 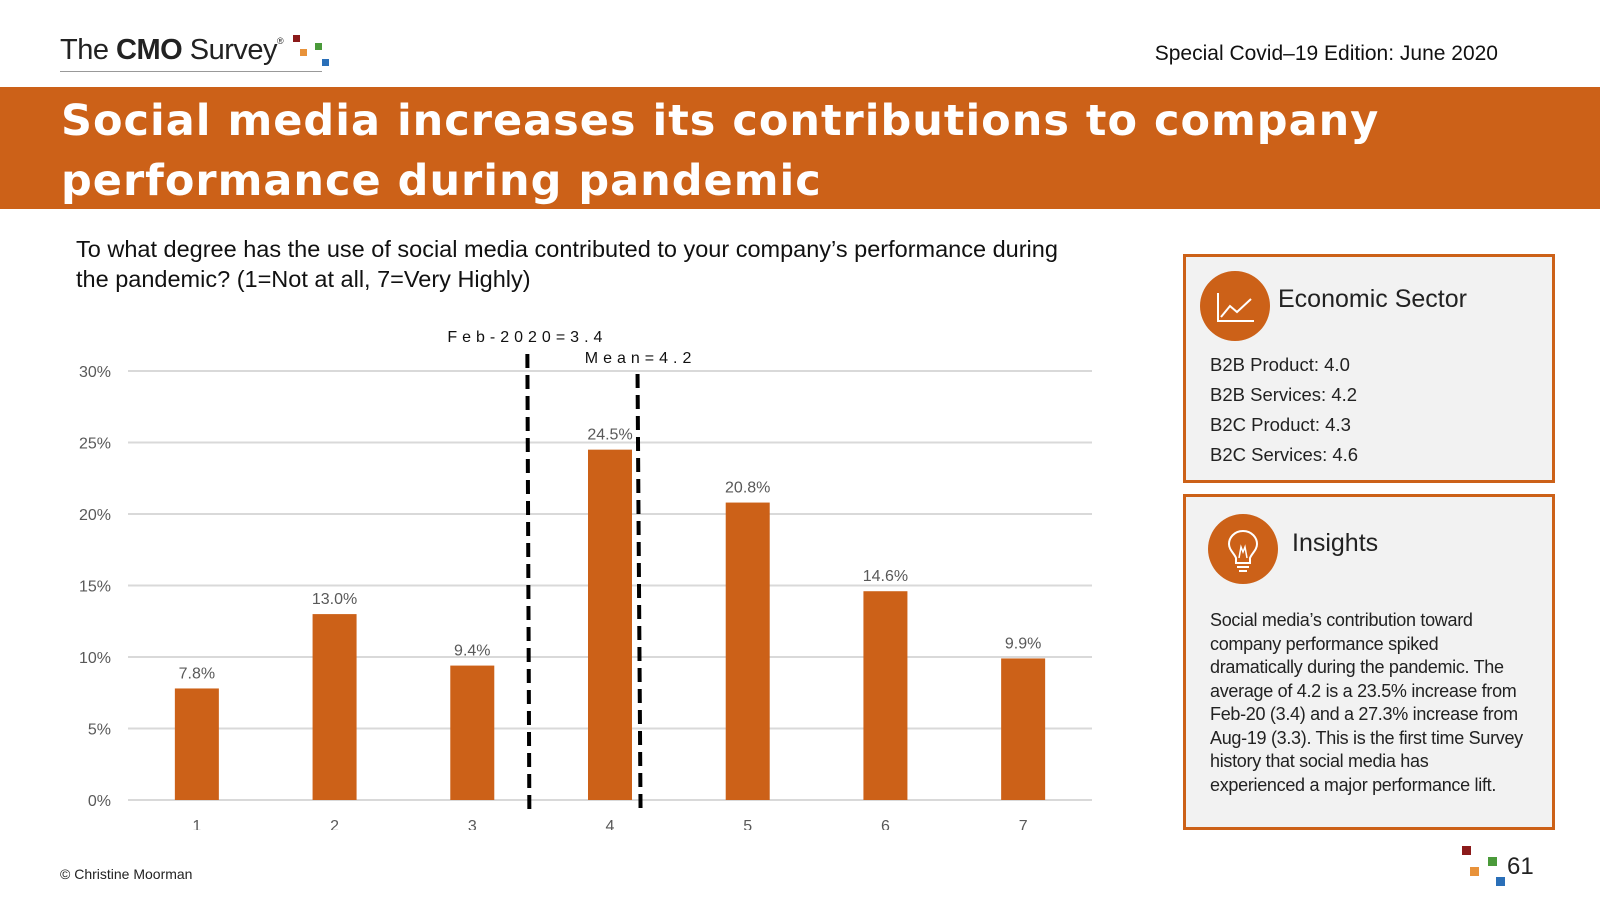 I want to click on cmo-survey-logo: The CMO Survey®, so click(x=194, y=54).